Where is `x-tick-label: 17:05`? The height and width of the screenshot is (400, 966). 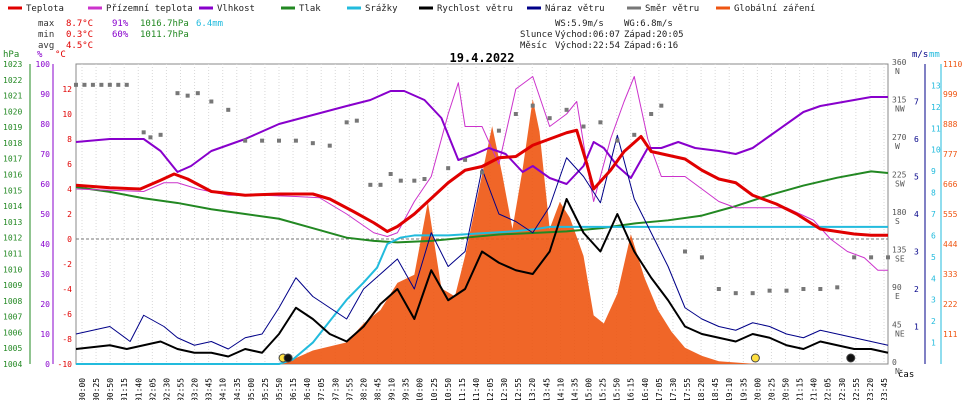 x-tick-label: 17:05 is located at coordinates (659, 389).